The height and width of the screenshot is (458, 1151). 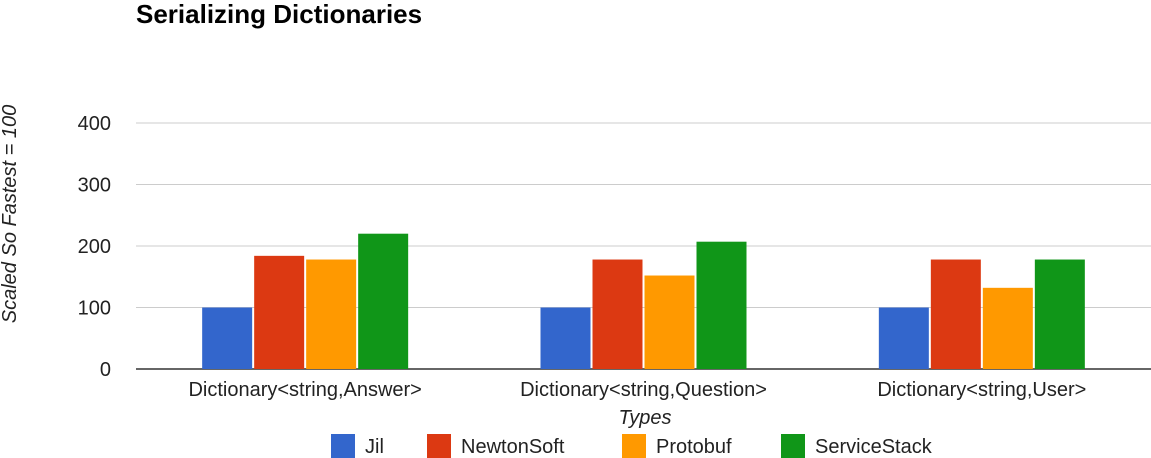 I want to click on y-tick-label: 0, so click(x=105, y=370).